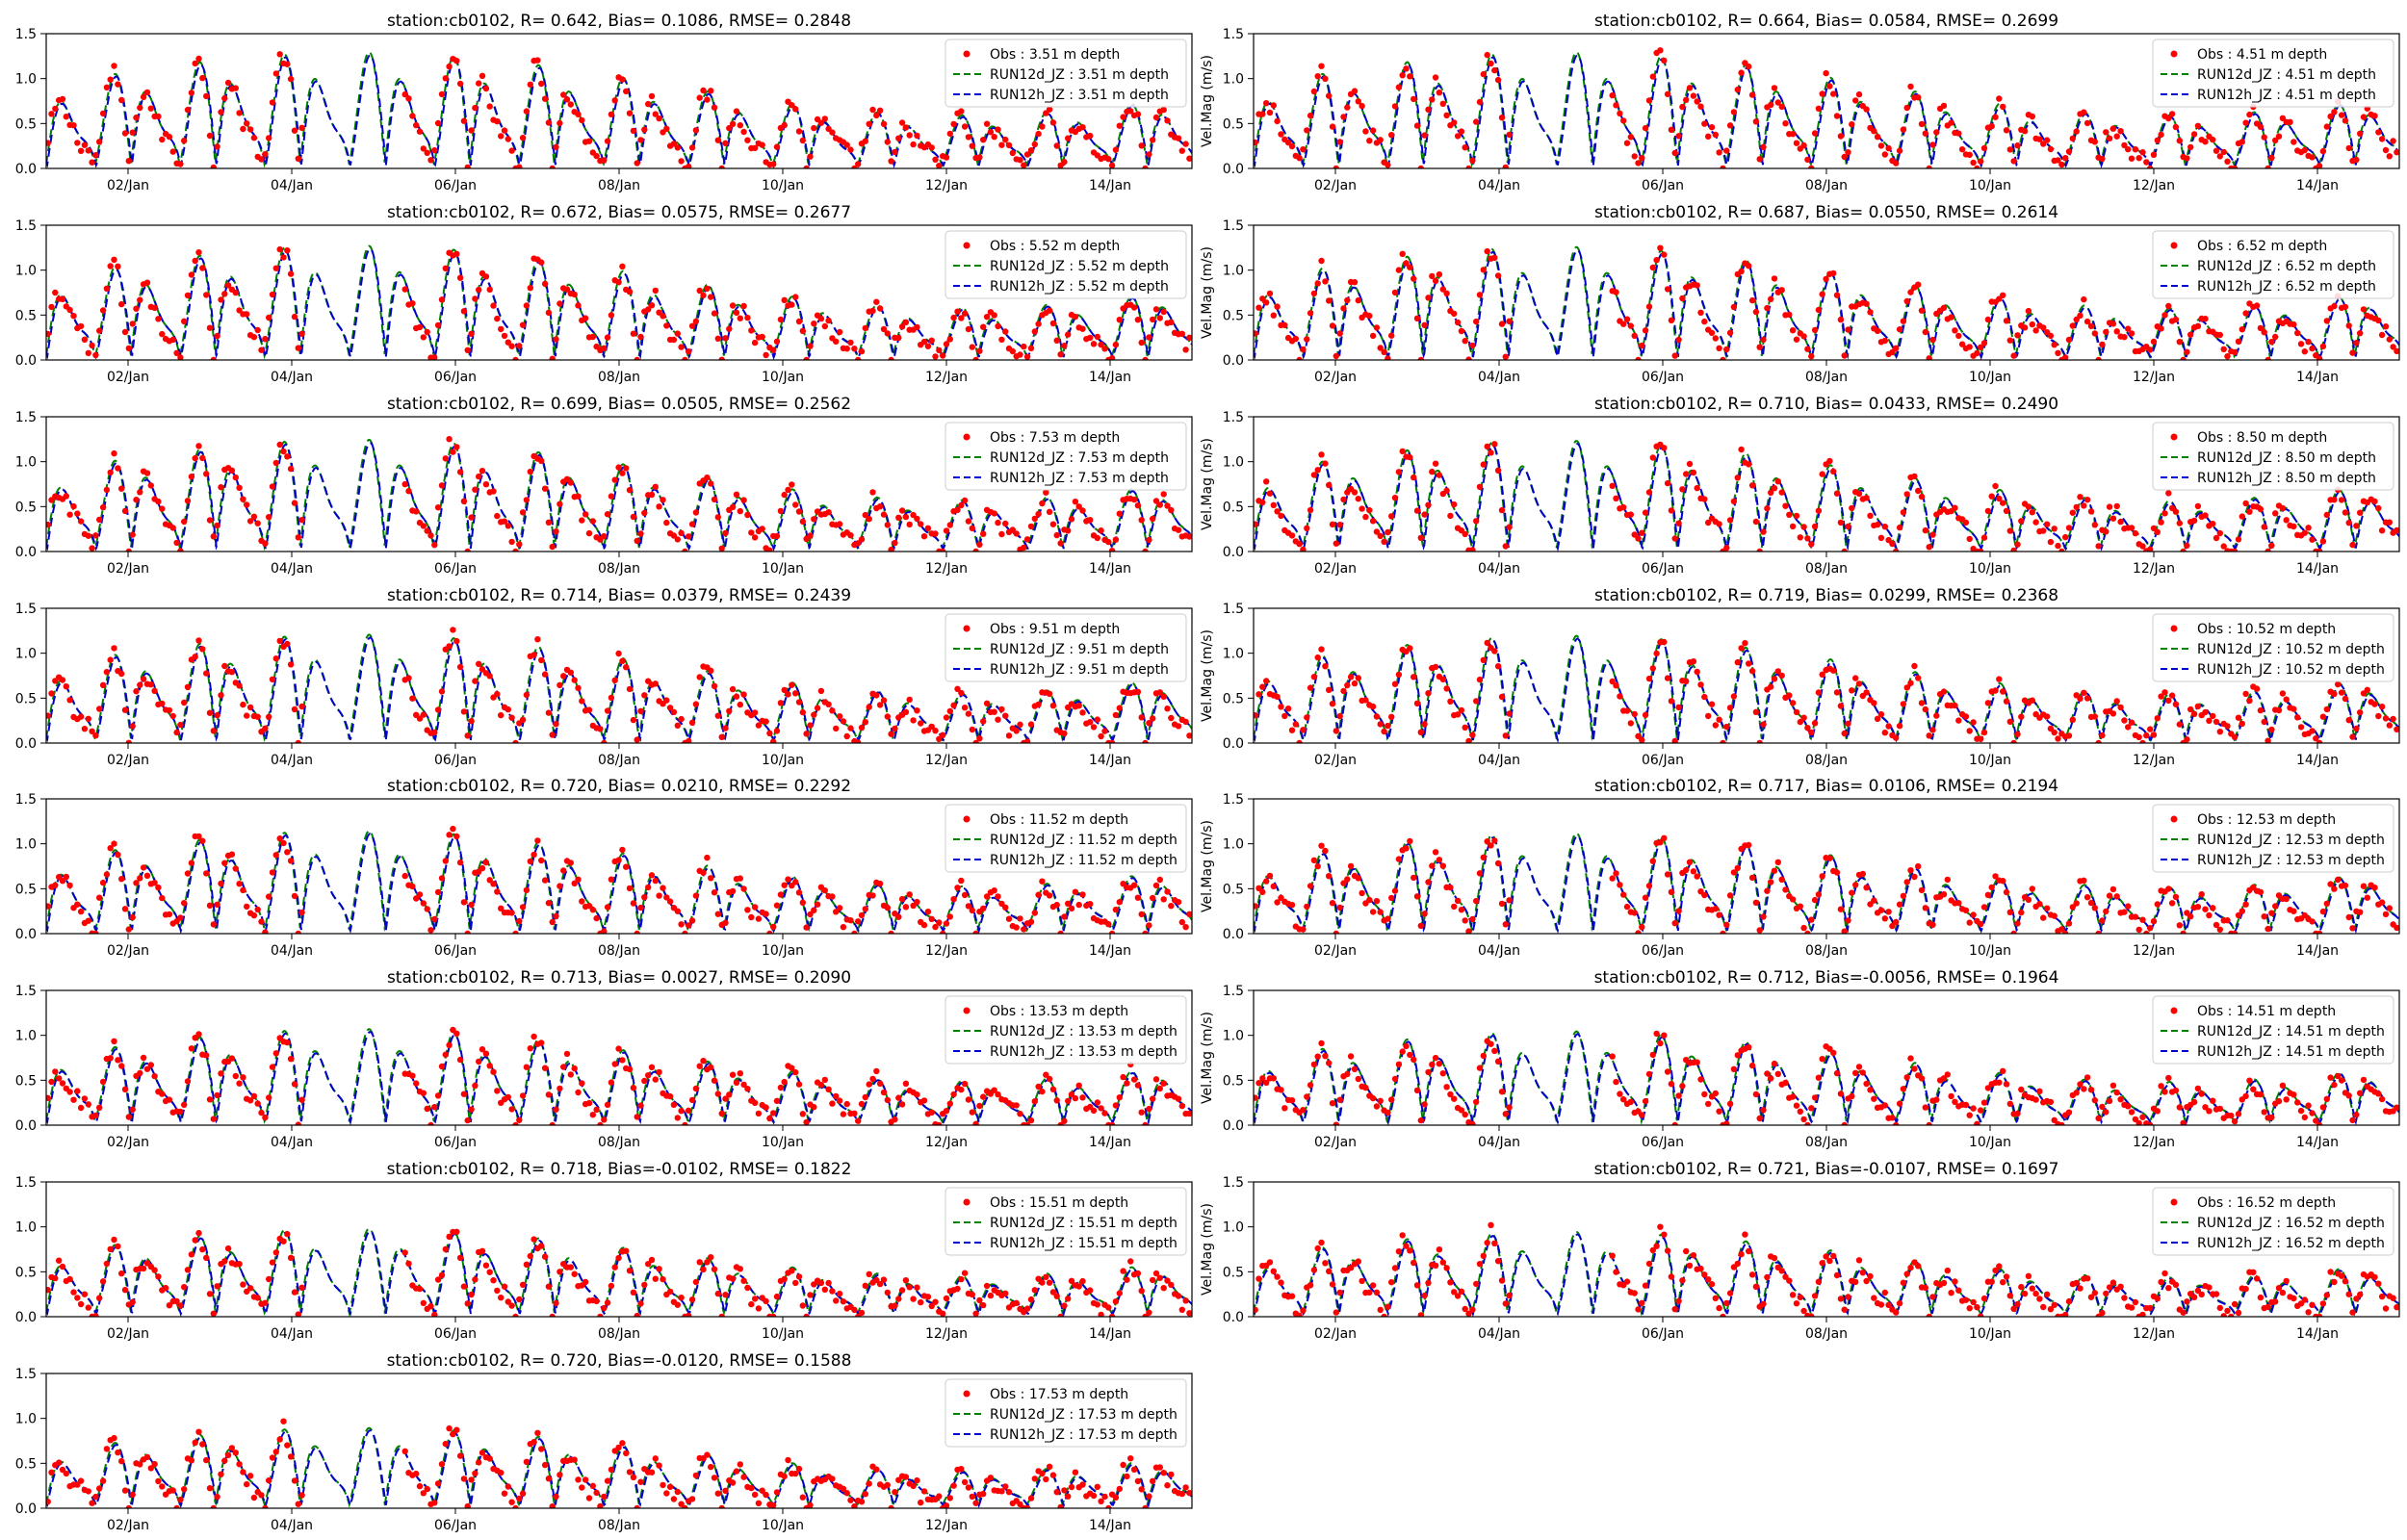 This screenshot has height=1540, width=2407. Describe the element at coordinates (1059, 820) in the screenshot. I see `legend-label: Obs : 11.52 m depth` at that location.